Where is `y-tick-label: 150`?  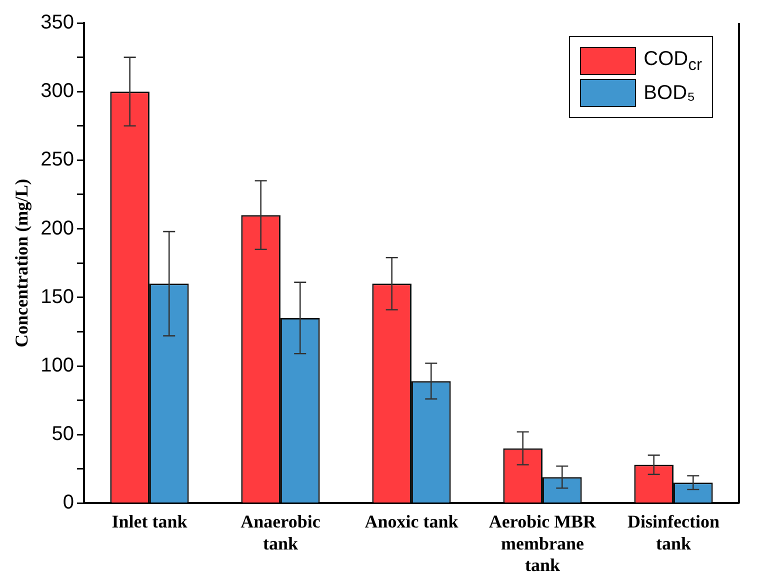
y-tick-label: 150 is located at coordinates (57, 297).